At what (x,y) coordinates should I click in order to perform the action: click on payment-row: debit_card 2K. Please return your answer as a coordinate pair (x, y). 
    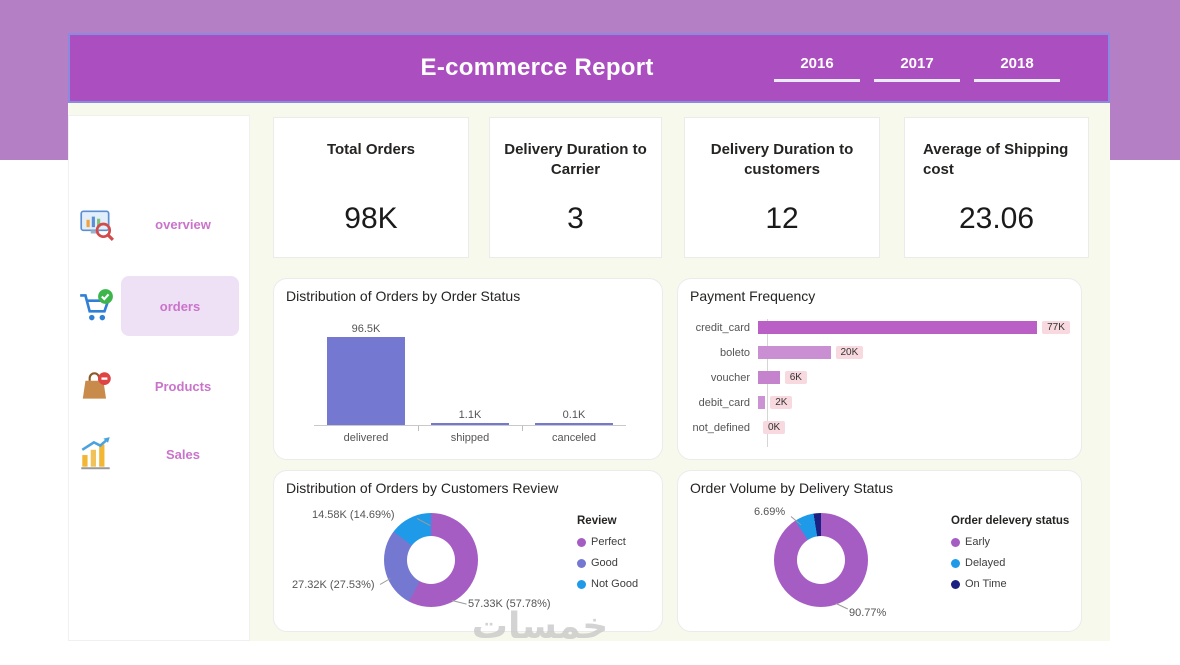
    Looking at the image, I should click on (880, 402).